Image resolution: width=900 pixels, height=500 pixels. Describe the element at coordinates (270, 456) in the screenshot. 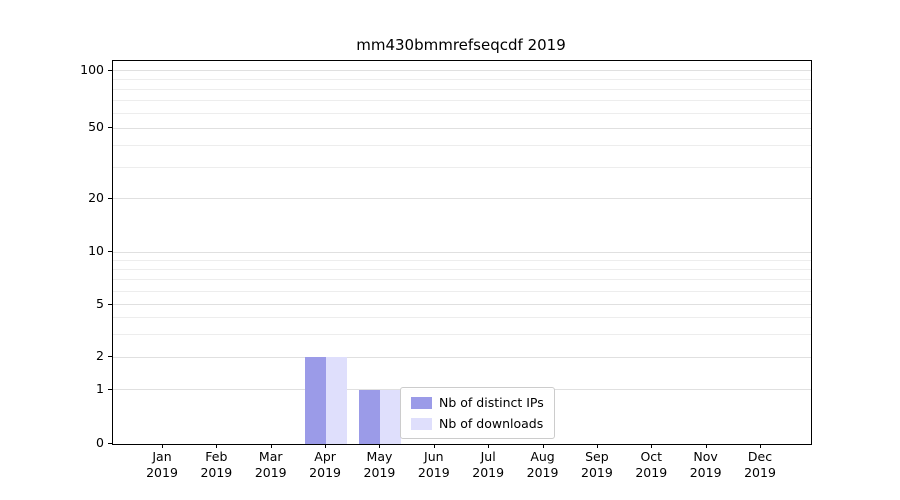

I see `x-tick-month: Mar` at that location.